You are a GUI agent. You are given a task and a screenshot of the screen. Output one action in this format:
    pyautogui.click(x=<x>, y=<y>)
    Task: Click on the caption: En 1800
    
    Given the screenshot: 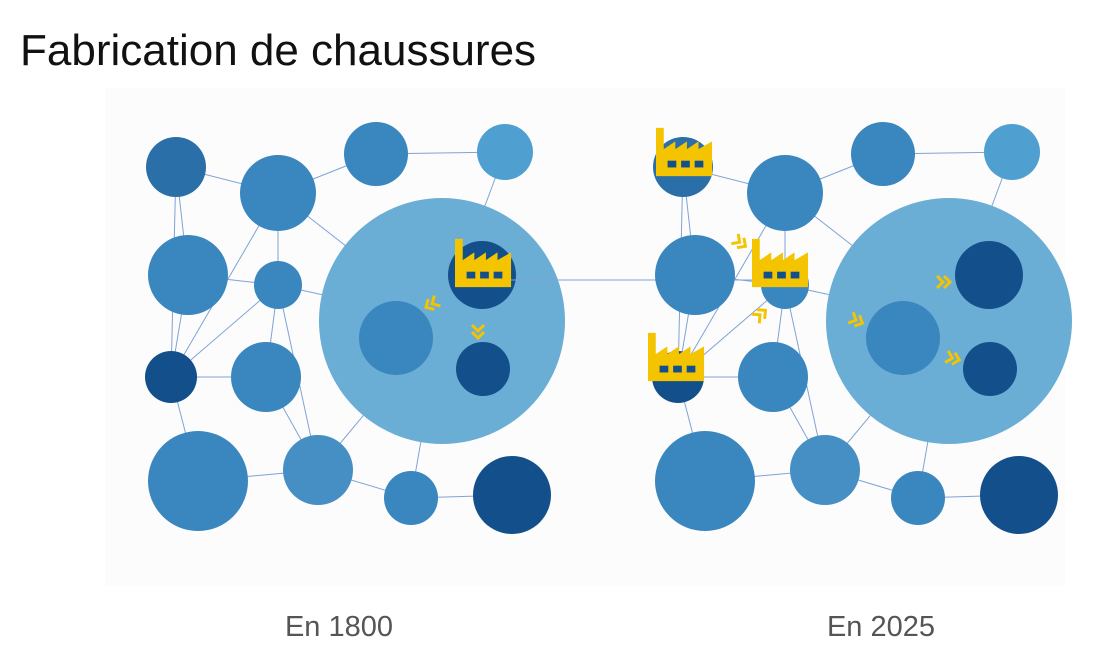 What is the action you would take?
    pyautogui.click(x=339, y=627)
    